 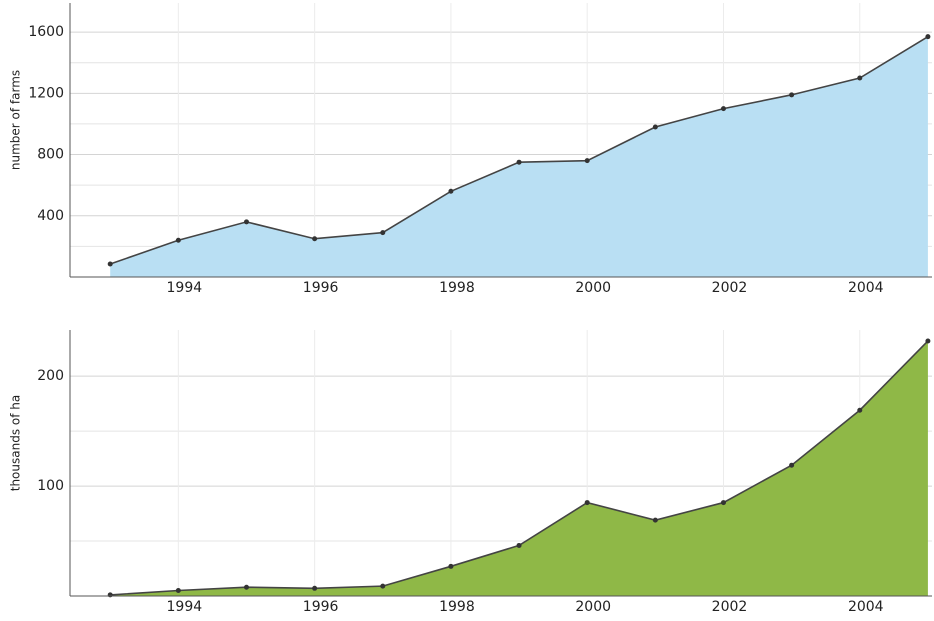 What do you see at coordinates (50, 216) in the screenshot?
I see `y-tick-label: 400` at bounding box center [50, 216].